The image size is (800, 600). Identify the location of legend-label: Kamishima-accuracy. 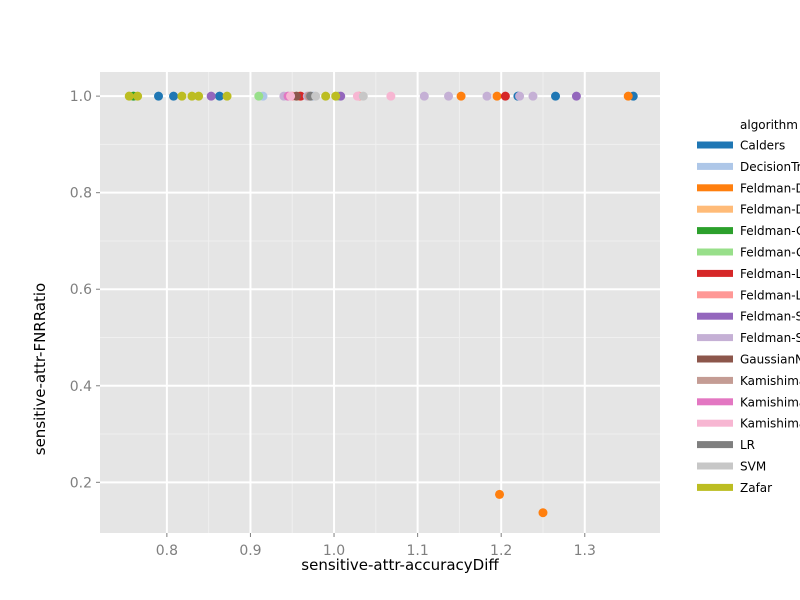
(770, 402).